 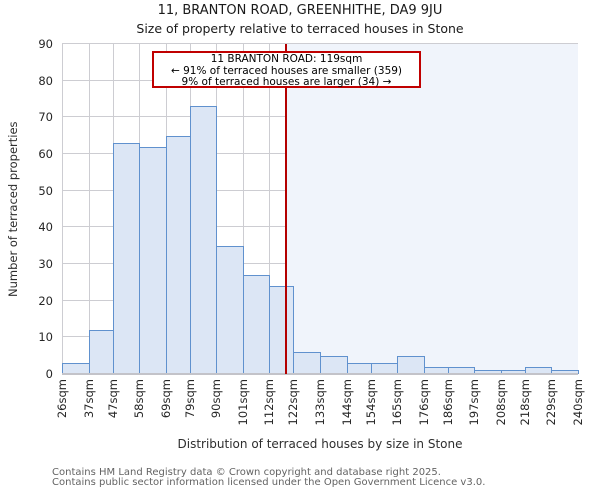 What do you see at coordinates (45, 44) in the screenshot?
I see `y-tick-label: 90` at bounding box center [45, 44].